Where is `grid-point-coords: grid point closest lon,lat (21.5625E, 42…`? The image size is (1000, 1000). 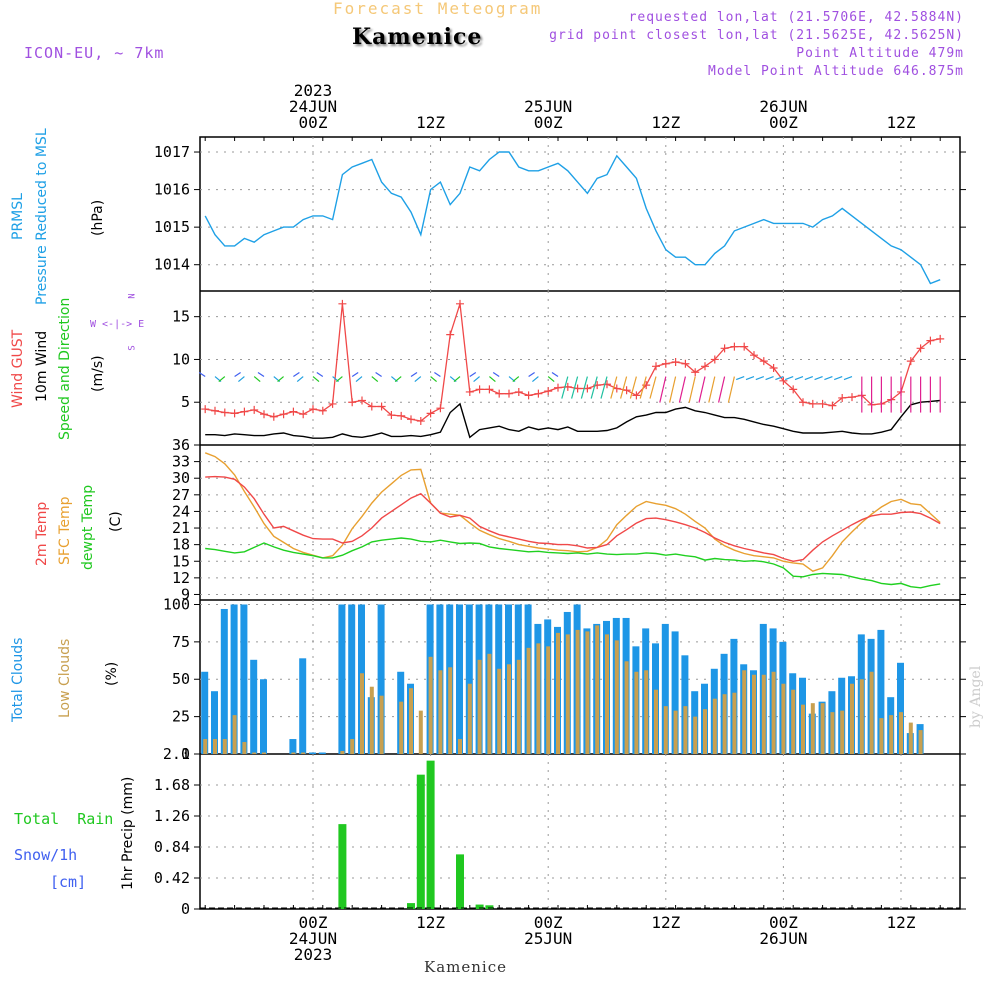 grid-point-coords: grid point closest lon,lat (21.5625E, 42… is located at coordinates (756, 35).